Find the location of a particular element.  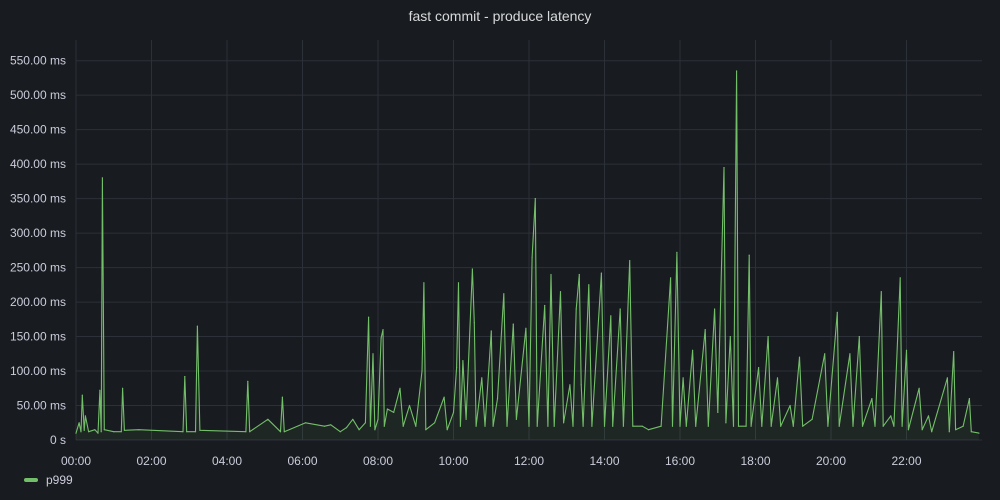

x-tick-label: 18:00 is located at coordinates (755, 461).